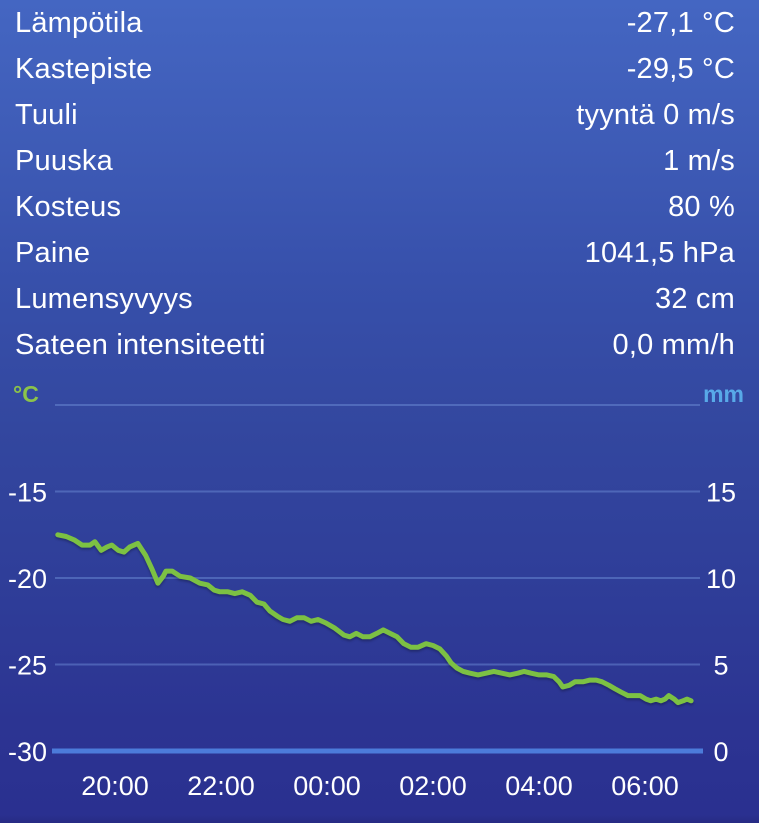  What do you see at coordinates (379, 253) in the screenshot?
I see `observation-row-pressure: Paine 1041,5 hPa` at bounding box center [379, 253].